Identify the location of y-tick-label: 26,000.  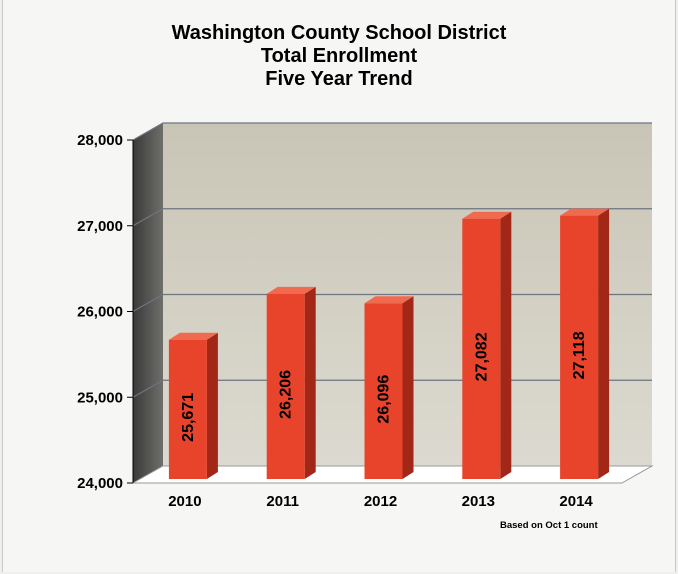
(100, 312).